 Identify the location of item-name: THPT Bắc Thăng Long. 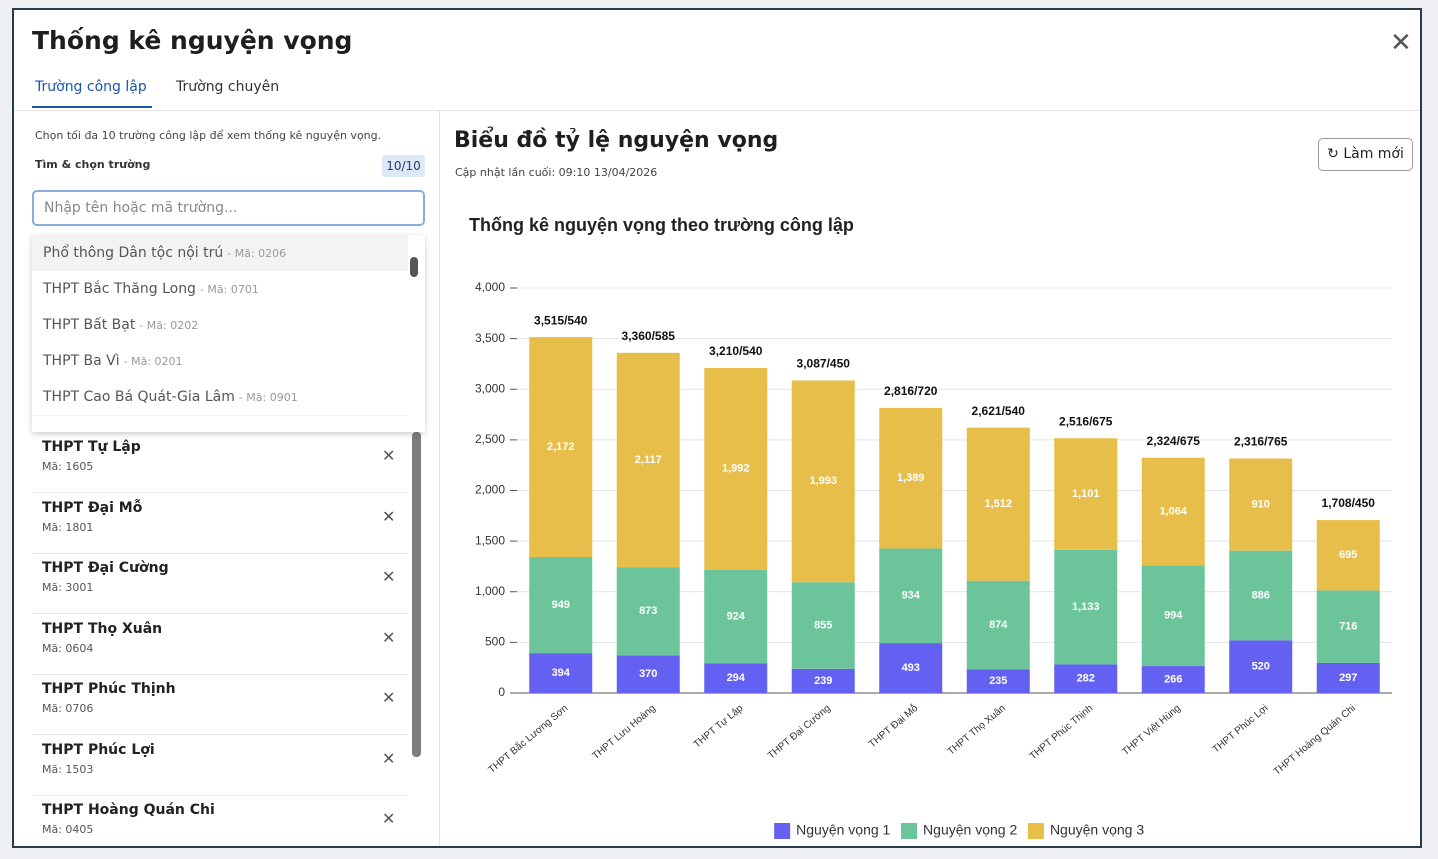
(119, 289).